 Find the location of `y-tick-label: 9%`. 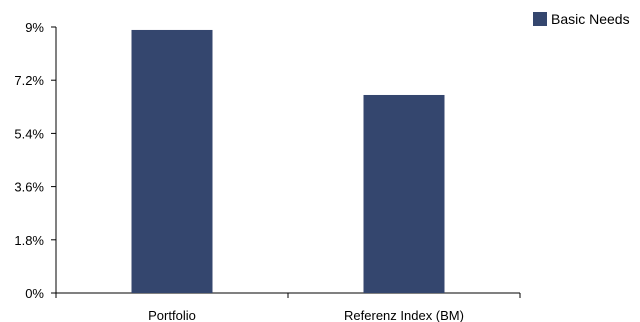

y-tick-label: 9% is located at coordinates (34, 27).